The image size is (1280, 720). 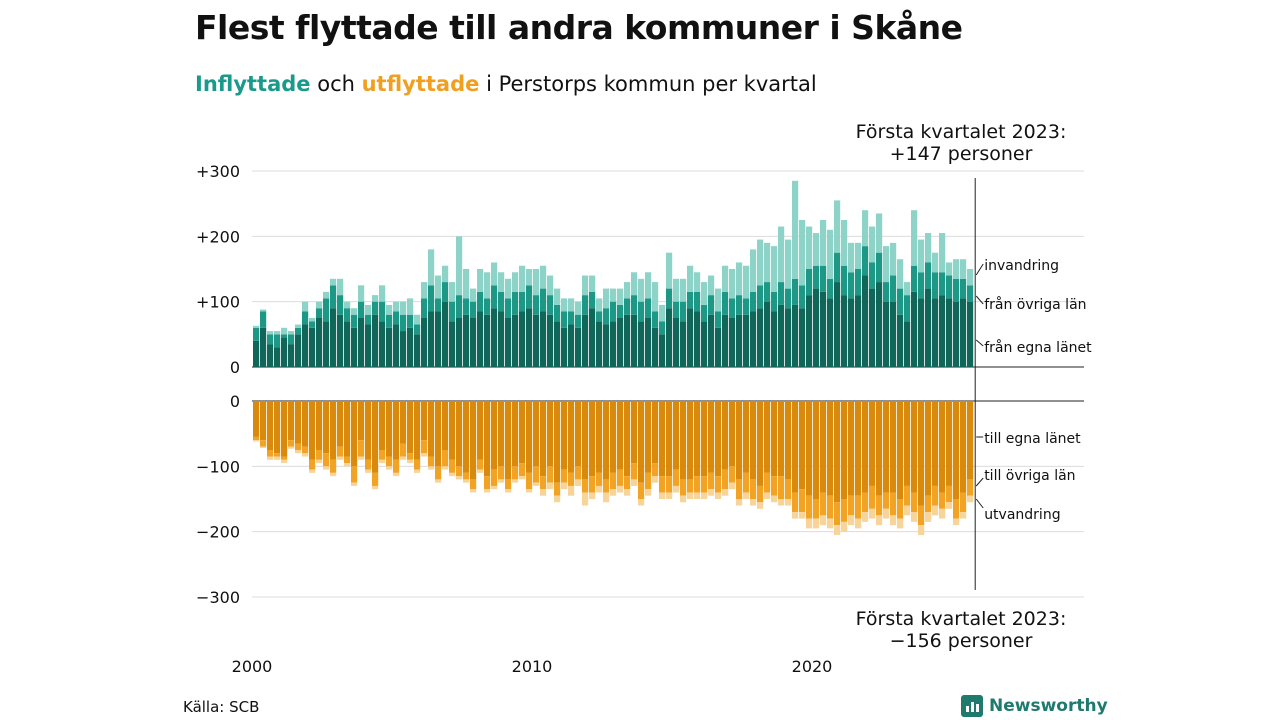 I want to click on newsworthy-logo: Newsworthy, so click(x=1034, y=706).